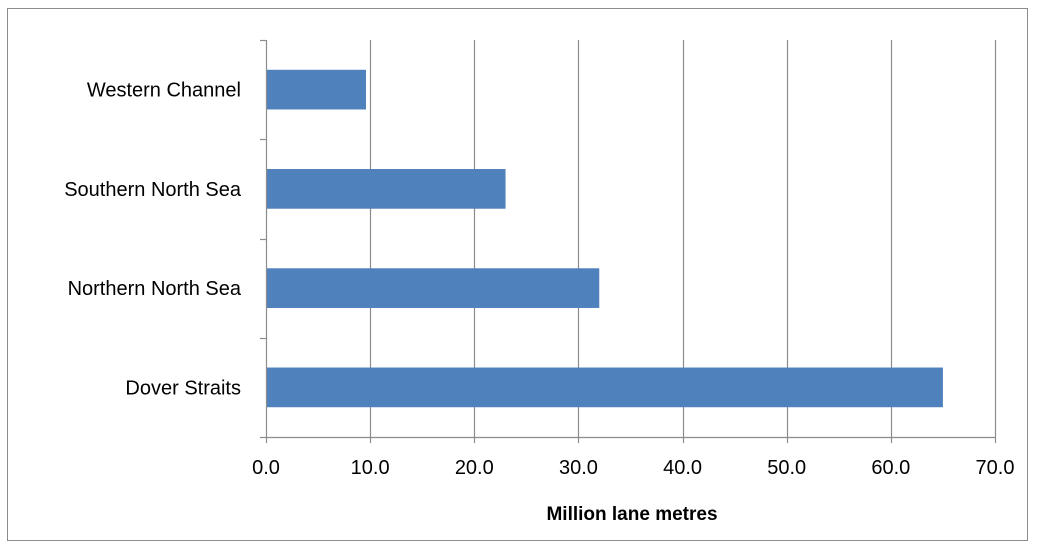 The height and width of the screenshot is (551, 1037). I want to click on x-tick-label: 20.0, so click(474, 468).